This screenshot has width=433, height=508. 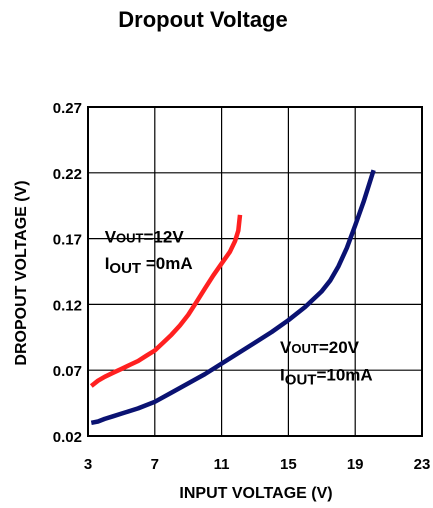 I want to click on series-annotation: VOUT=20V, so click(x=320, y=347).